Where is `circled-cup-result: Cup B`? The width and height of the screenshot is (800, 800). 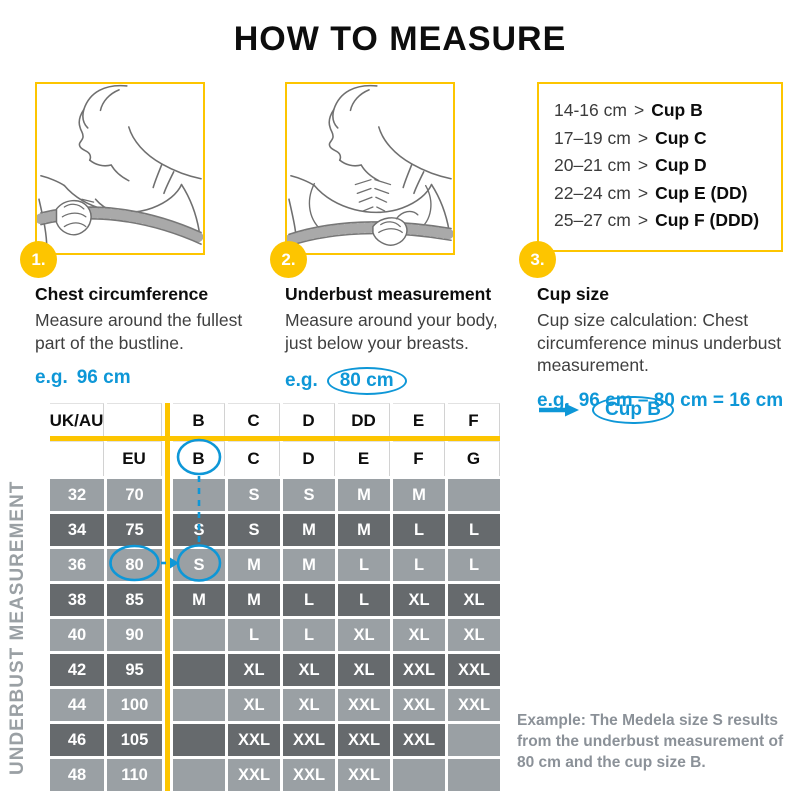 circled-cup-result: Cup B is located at coordinates (633, 410).